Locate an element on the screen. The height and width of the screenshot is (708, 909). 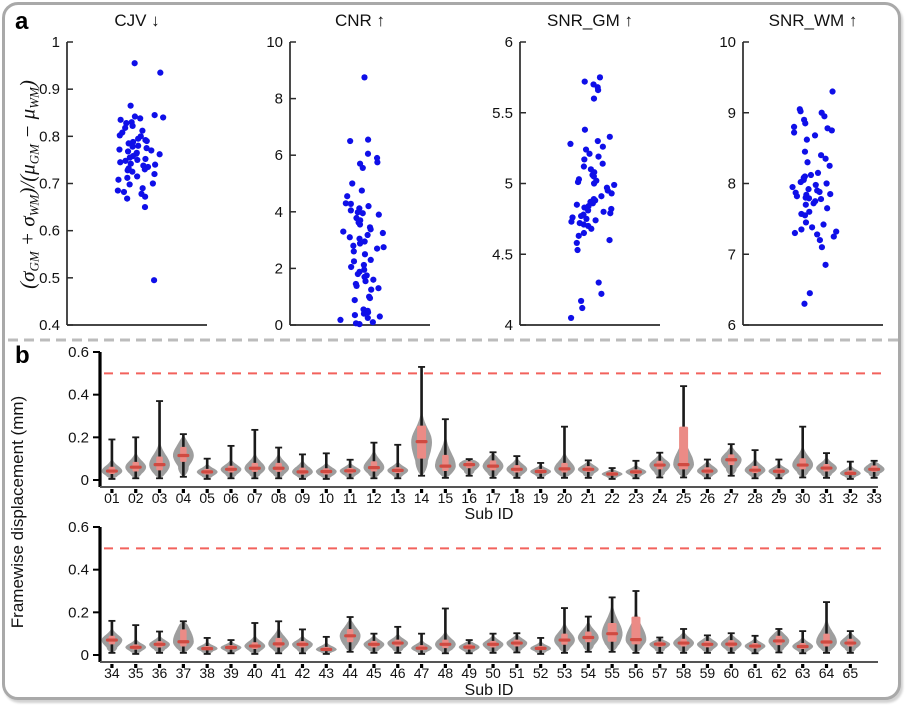
y-tick-label: 4 is located at coordinates (279, 212).